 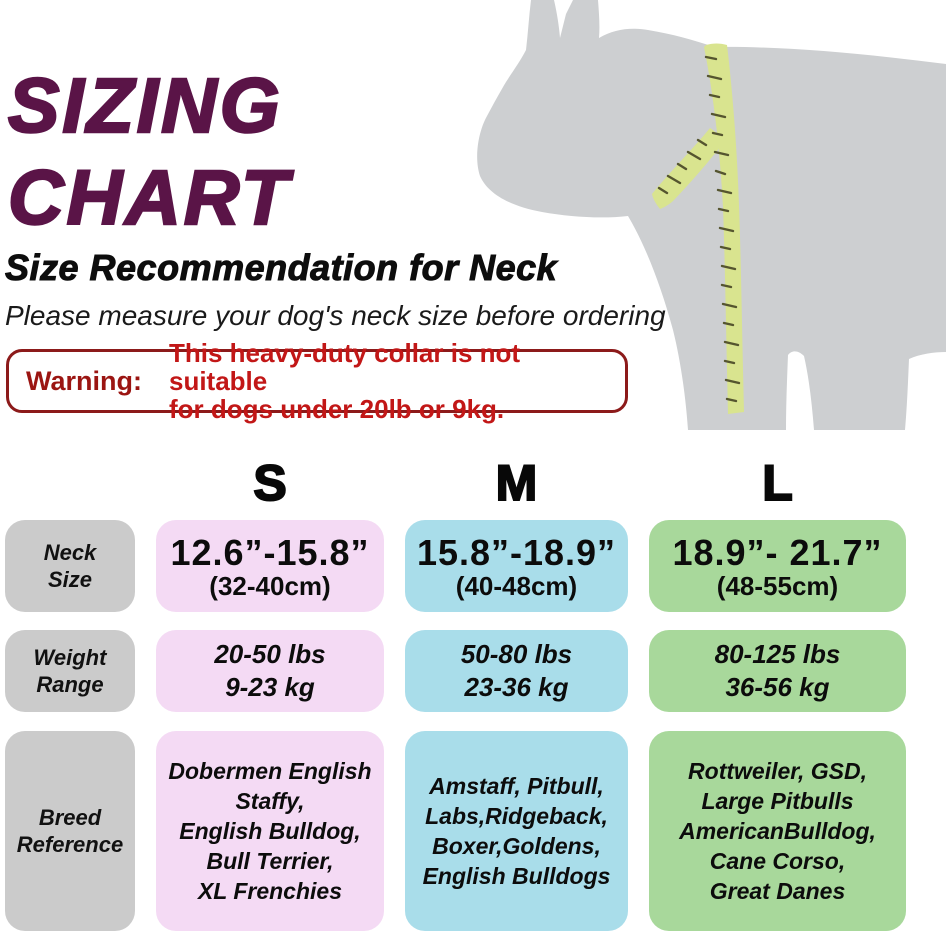 I want to click on row-label-neck-size: Neck Size, so click(x=70, y=566).